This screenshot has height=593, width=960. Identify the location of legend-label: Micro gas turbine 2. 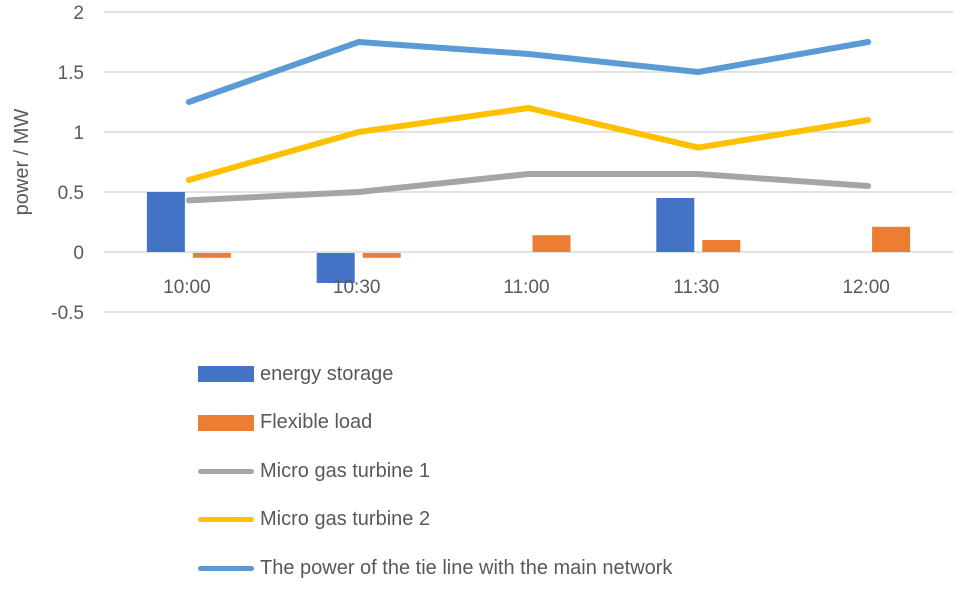
(345, 519).